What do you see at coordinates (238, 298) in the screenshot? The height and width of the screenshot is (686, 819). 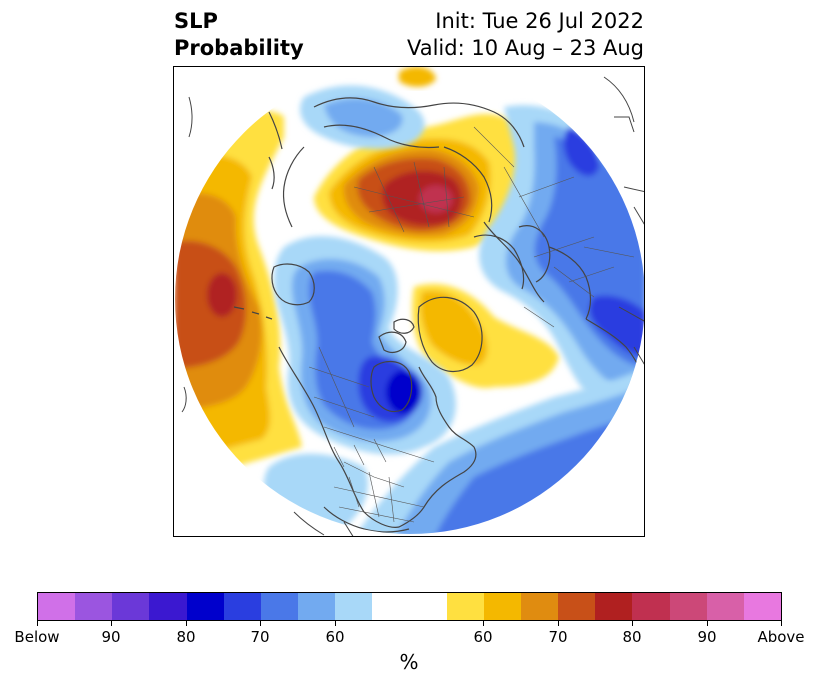 I see `pacific-high-anomaly` at bounding box center [238, 298].